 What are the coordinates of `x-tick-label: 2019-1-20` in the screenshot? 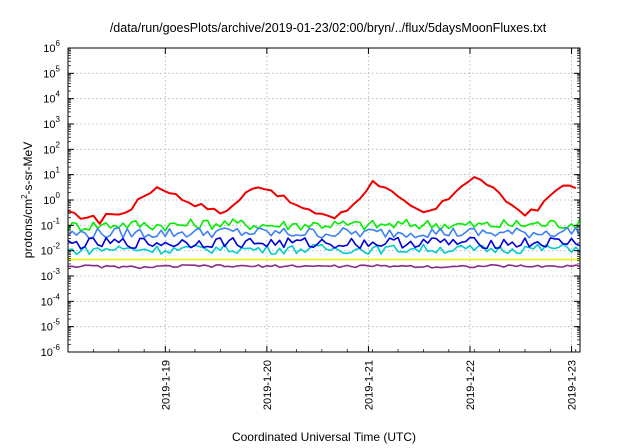 It's located at (268, 385).